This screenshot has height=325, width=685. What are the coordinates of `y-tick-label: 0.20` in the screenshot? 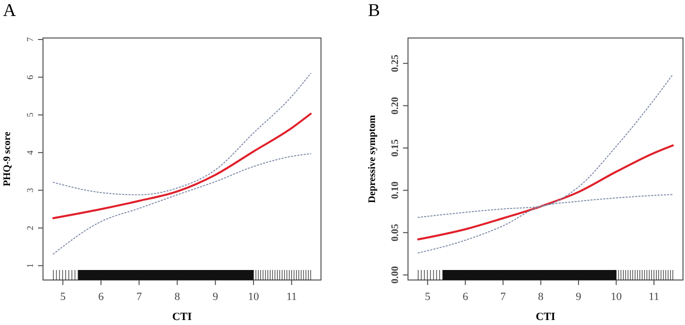 It's located at (395, 105).